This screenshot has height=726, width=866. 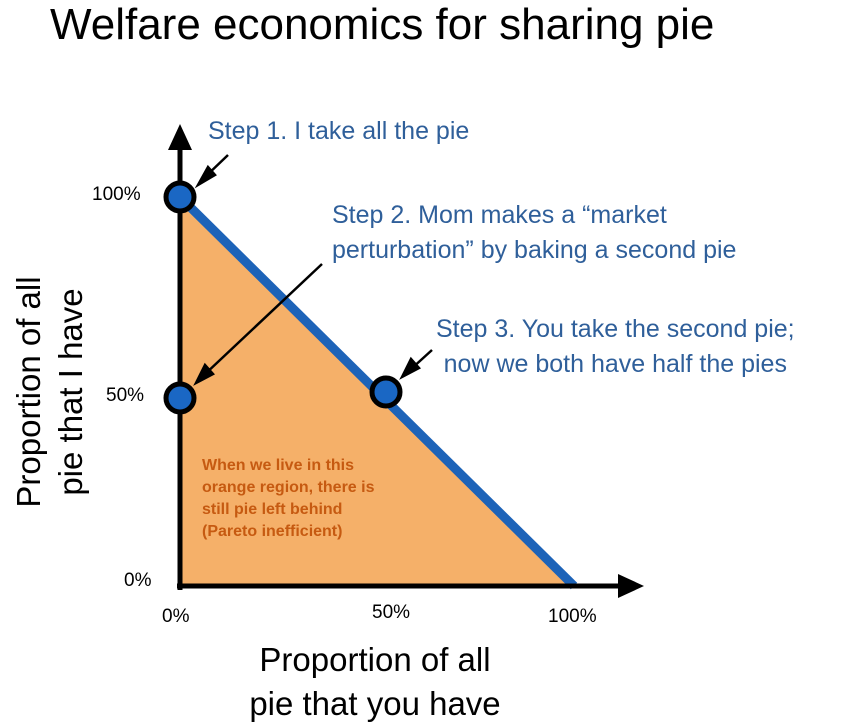 I want to click on step2-label-line1: Step 2. Mom makes a “market, so click(x=499, y=215).